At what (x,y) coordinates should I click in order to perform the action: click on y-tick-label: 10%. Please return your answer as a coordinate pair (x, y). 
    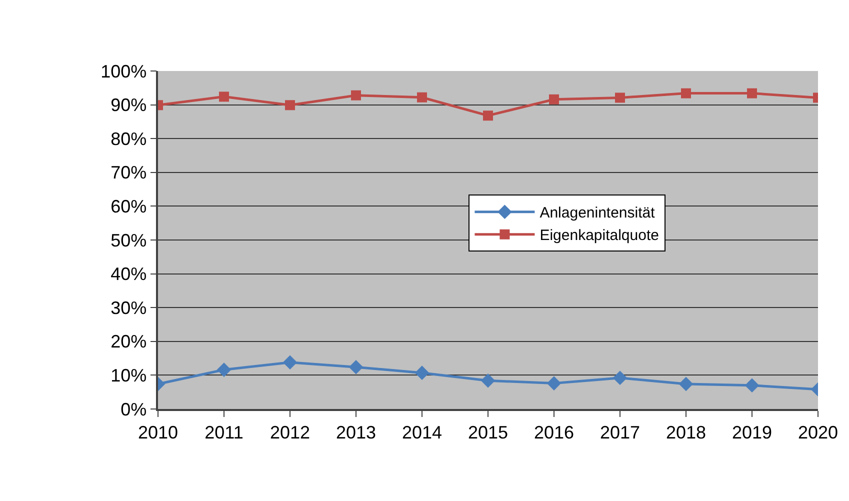
    Looking at the image, I should click on (128, 376).